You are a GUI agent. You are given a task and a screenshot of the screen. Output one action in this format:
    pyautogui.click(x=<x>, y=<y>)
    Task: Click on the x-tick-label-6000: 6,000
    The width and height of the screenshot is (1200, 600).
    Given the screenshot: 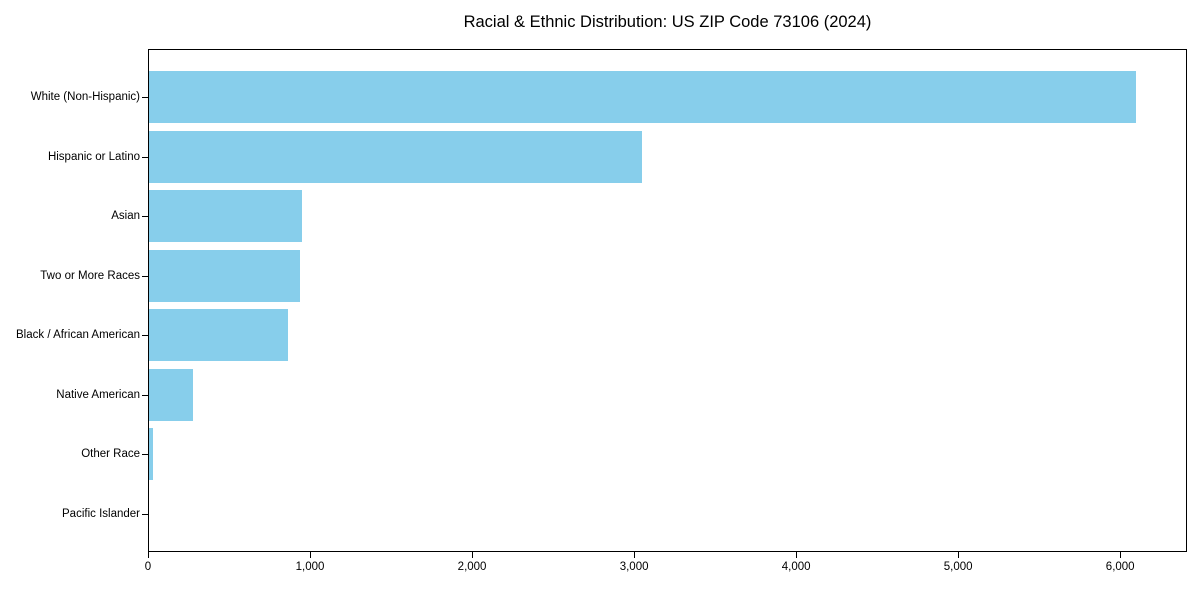 What is the action you would take?
    pyautogui.click(x=1120, y=567)
    